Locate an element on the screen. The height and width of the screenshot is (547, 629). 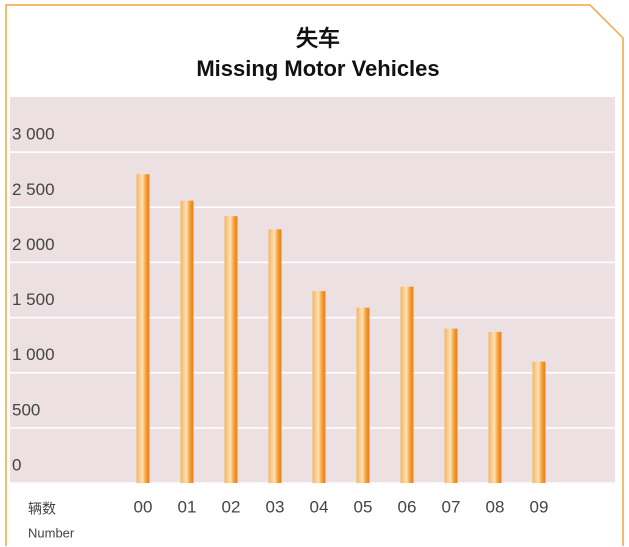
chart-title-zh: 失车 is located at coordinates (318, 38).